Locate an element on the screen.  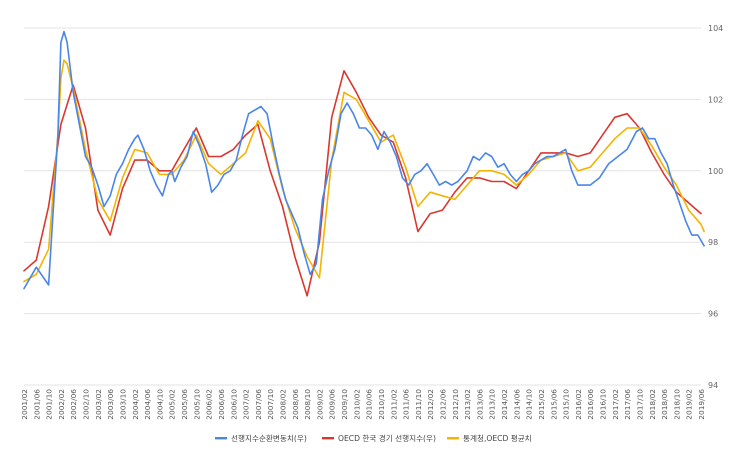
legend-label: 통계청,OECD 평균치 is located at coordinates (497, 438).